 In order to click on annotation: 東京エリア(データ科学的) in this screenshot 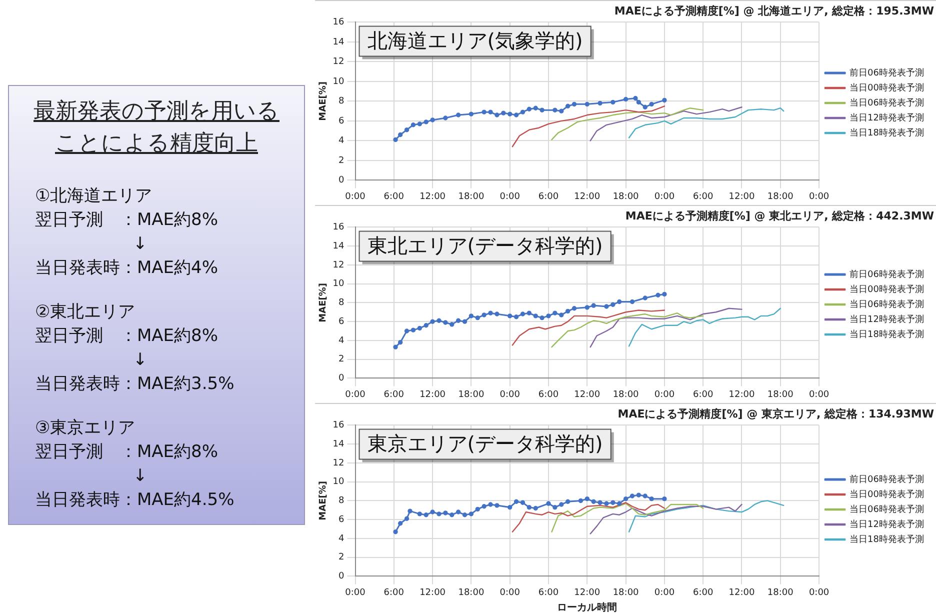, I will do `click(485, 443)`.